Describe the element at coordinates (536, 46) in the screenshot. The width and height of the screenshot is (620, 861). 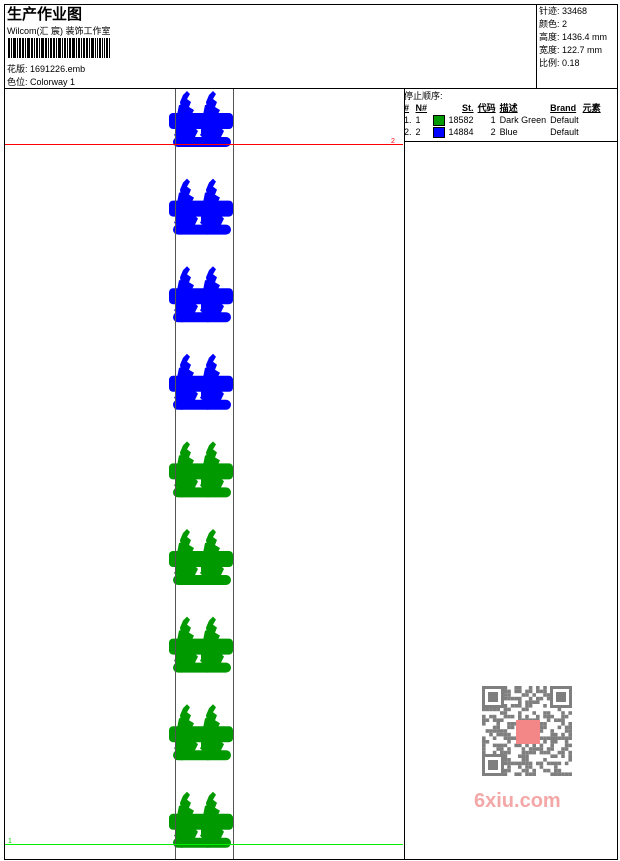
I see `info-divider` at that location.